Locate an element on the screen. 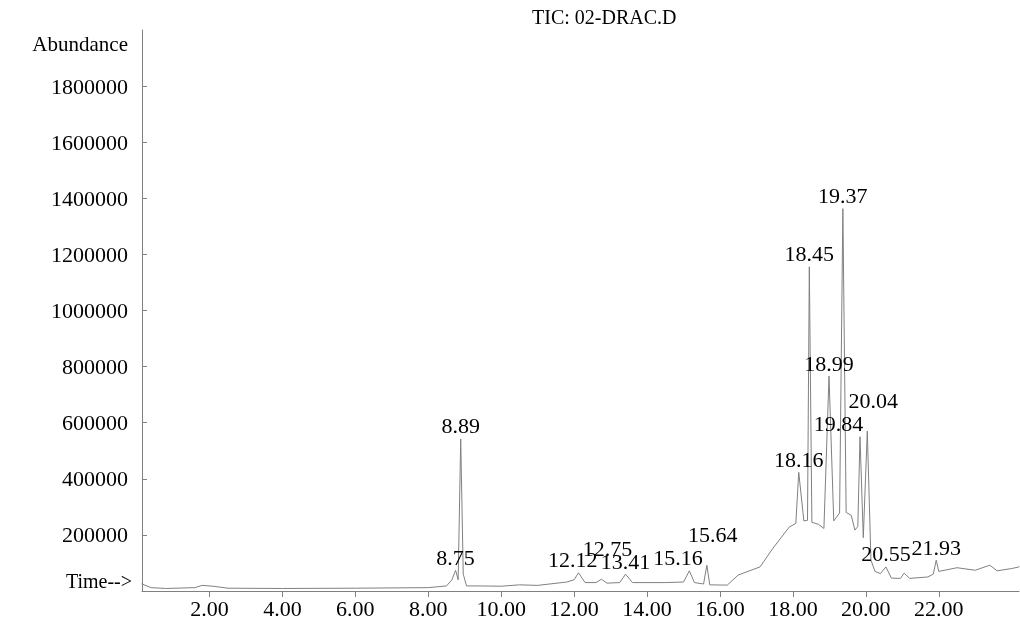 This screenshot has width=1020, height=628. annotation: 21.93 is located at coordinates (936, 547).